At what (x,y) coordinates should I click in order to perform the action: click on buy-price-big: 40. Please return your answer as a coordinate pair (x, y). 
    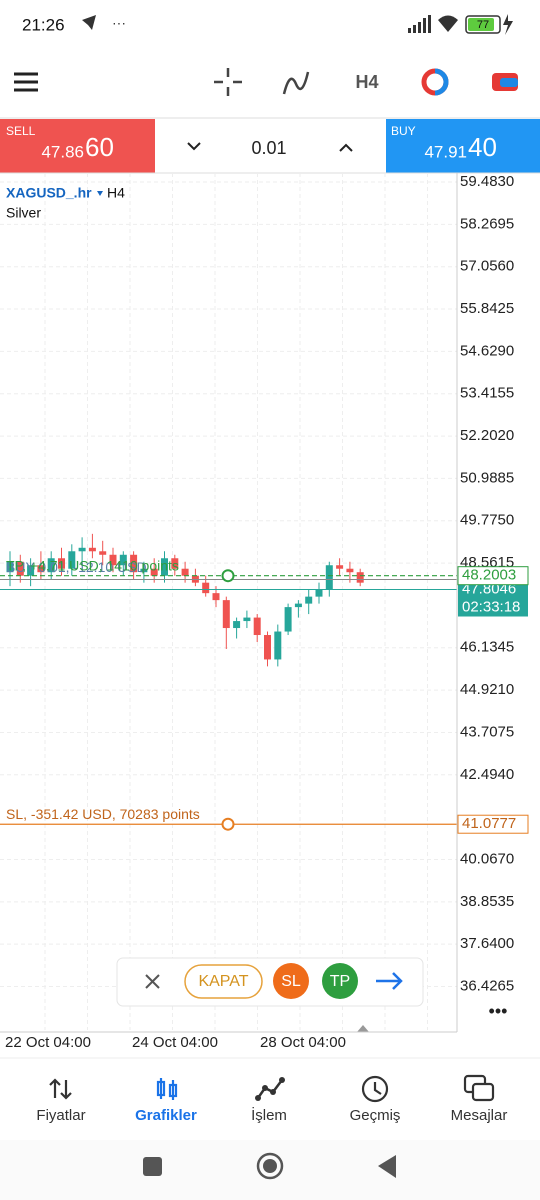
    Looking at the image, I should click on (482, 147).